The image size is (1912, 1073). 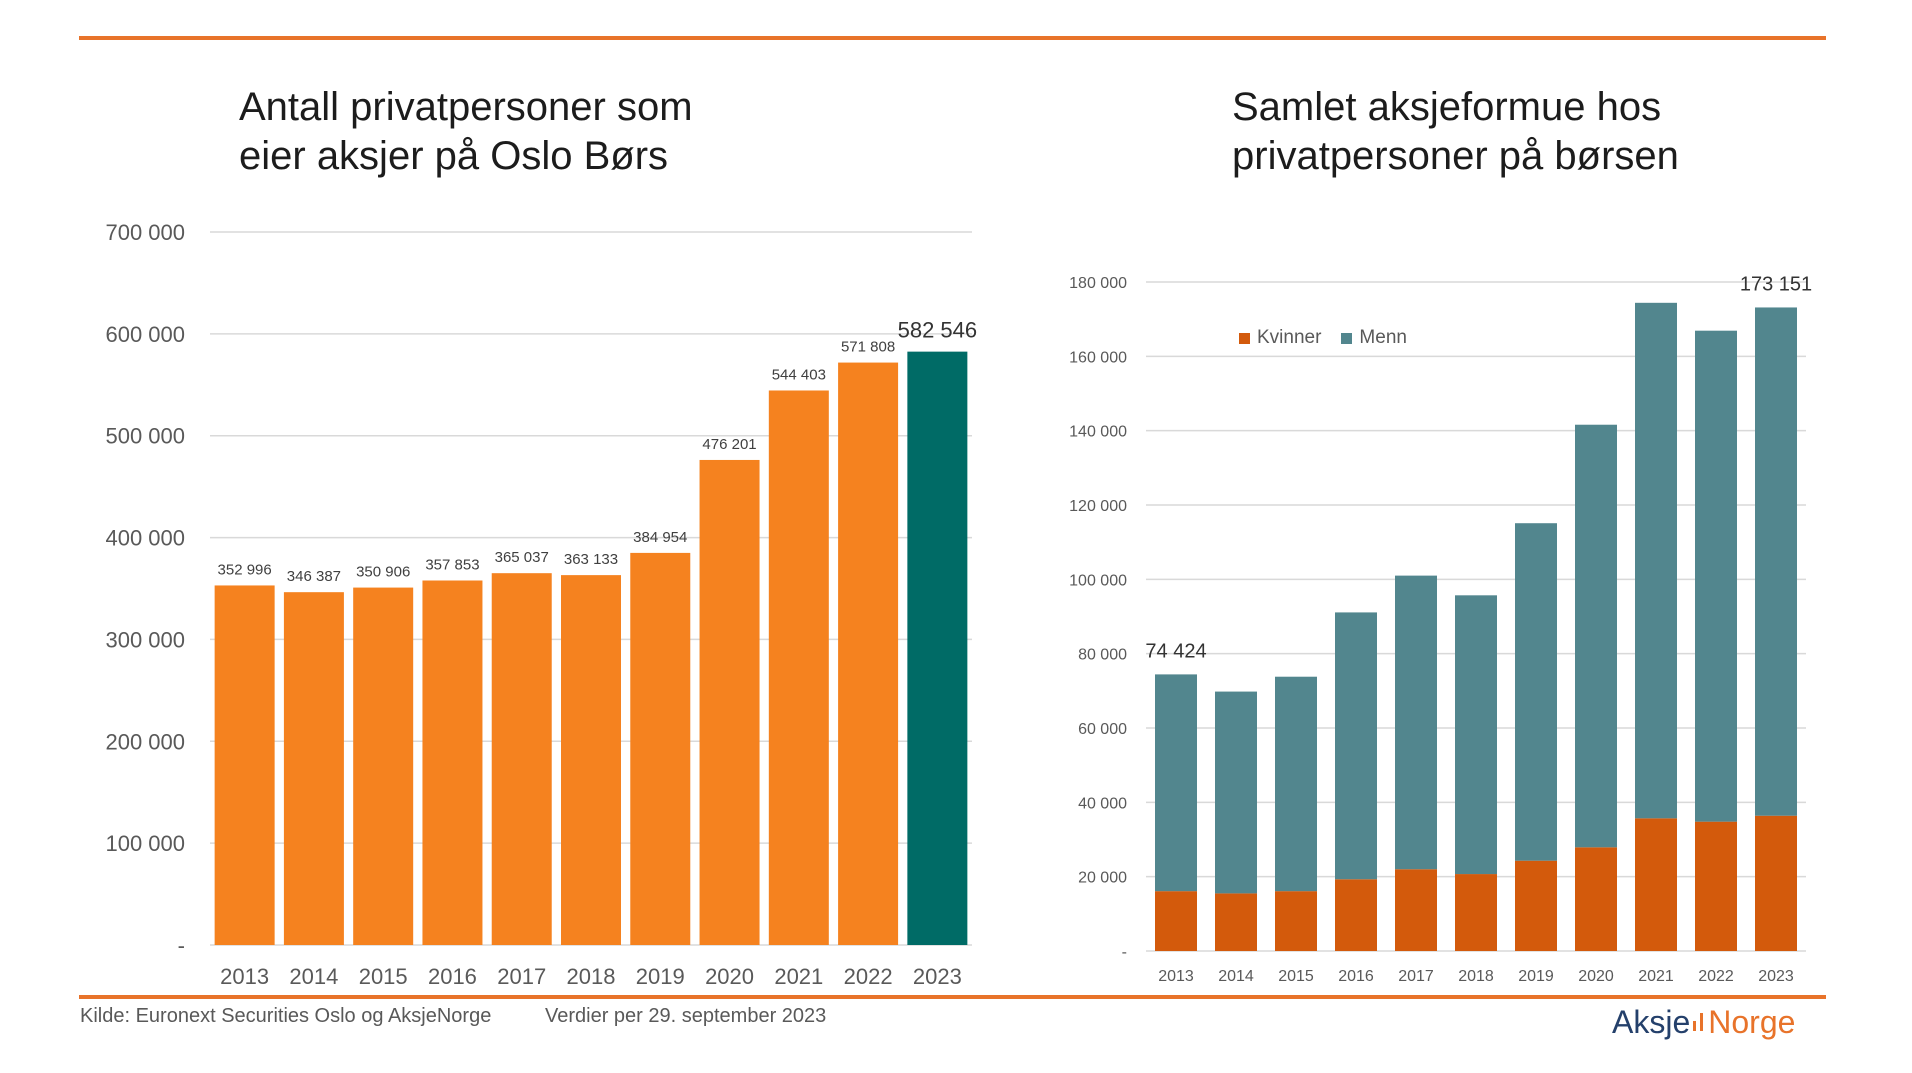 I want to click on bar-kvinner-2021, so click(x=1656, y=884).